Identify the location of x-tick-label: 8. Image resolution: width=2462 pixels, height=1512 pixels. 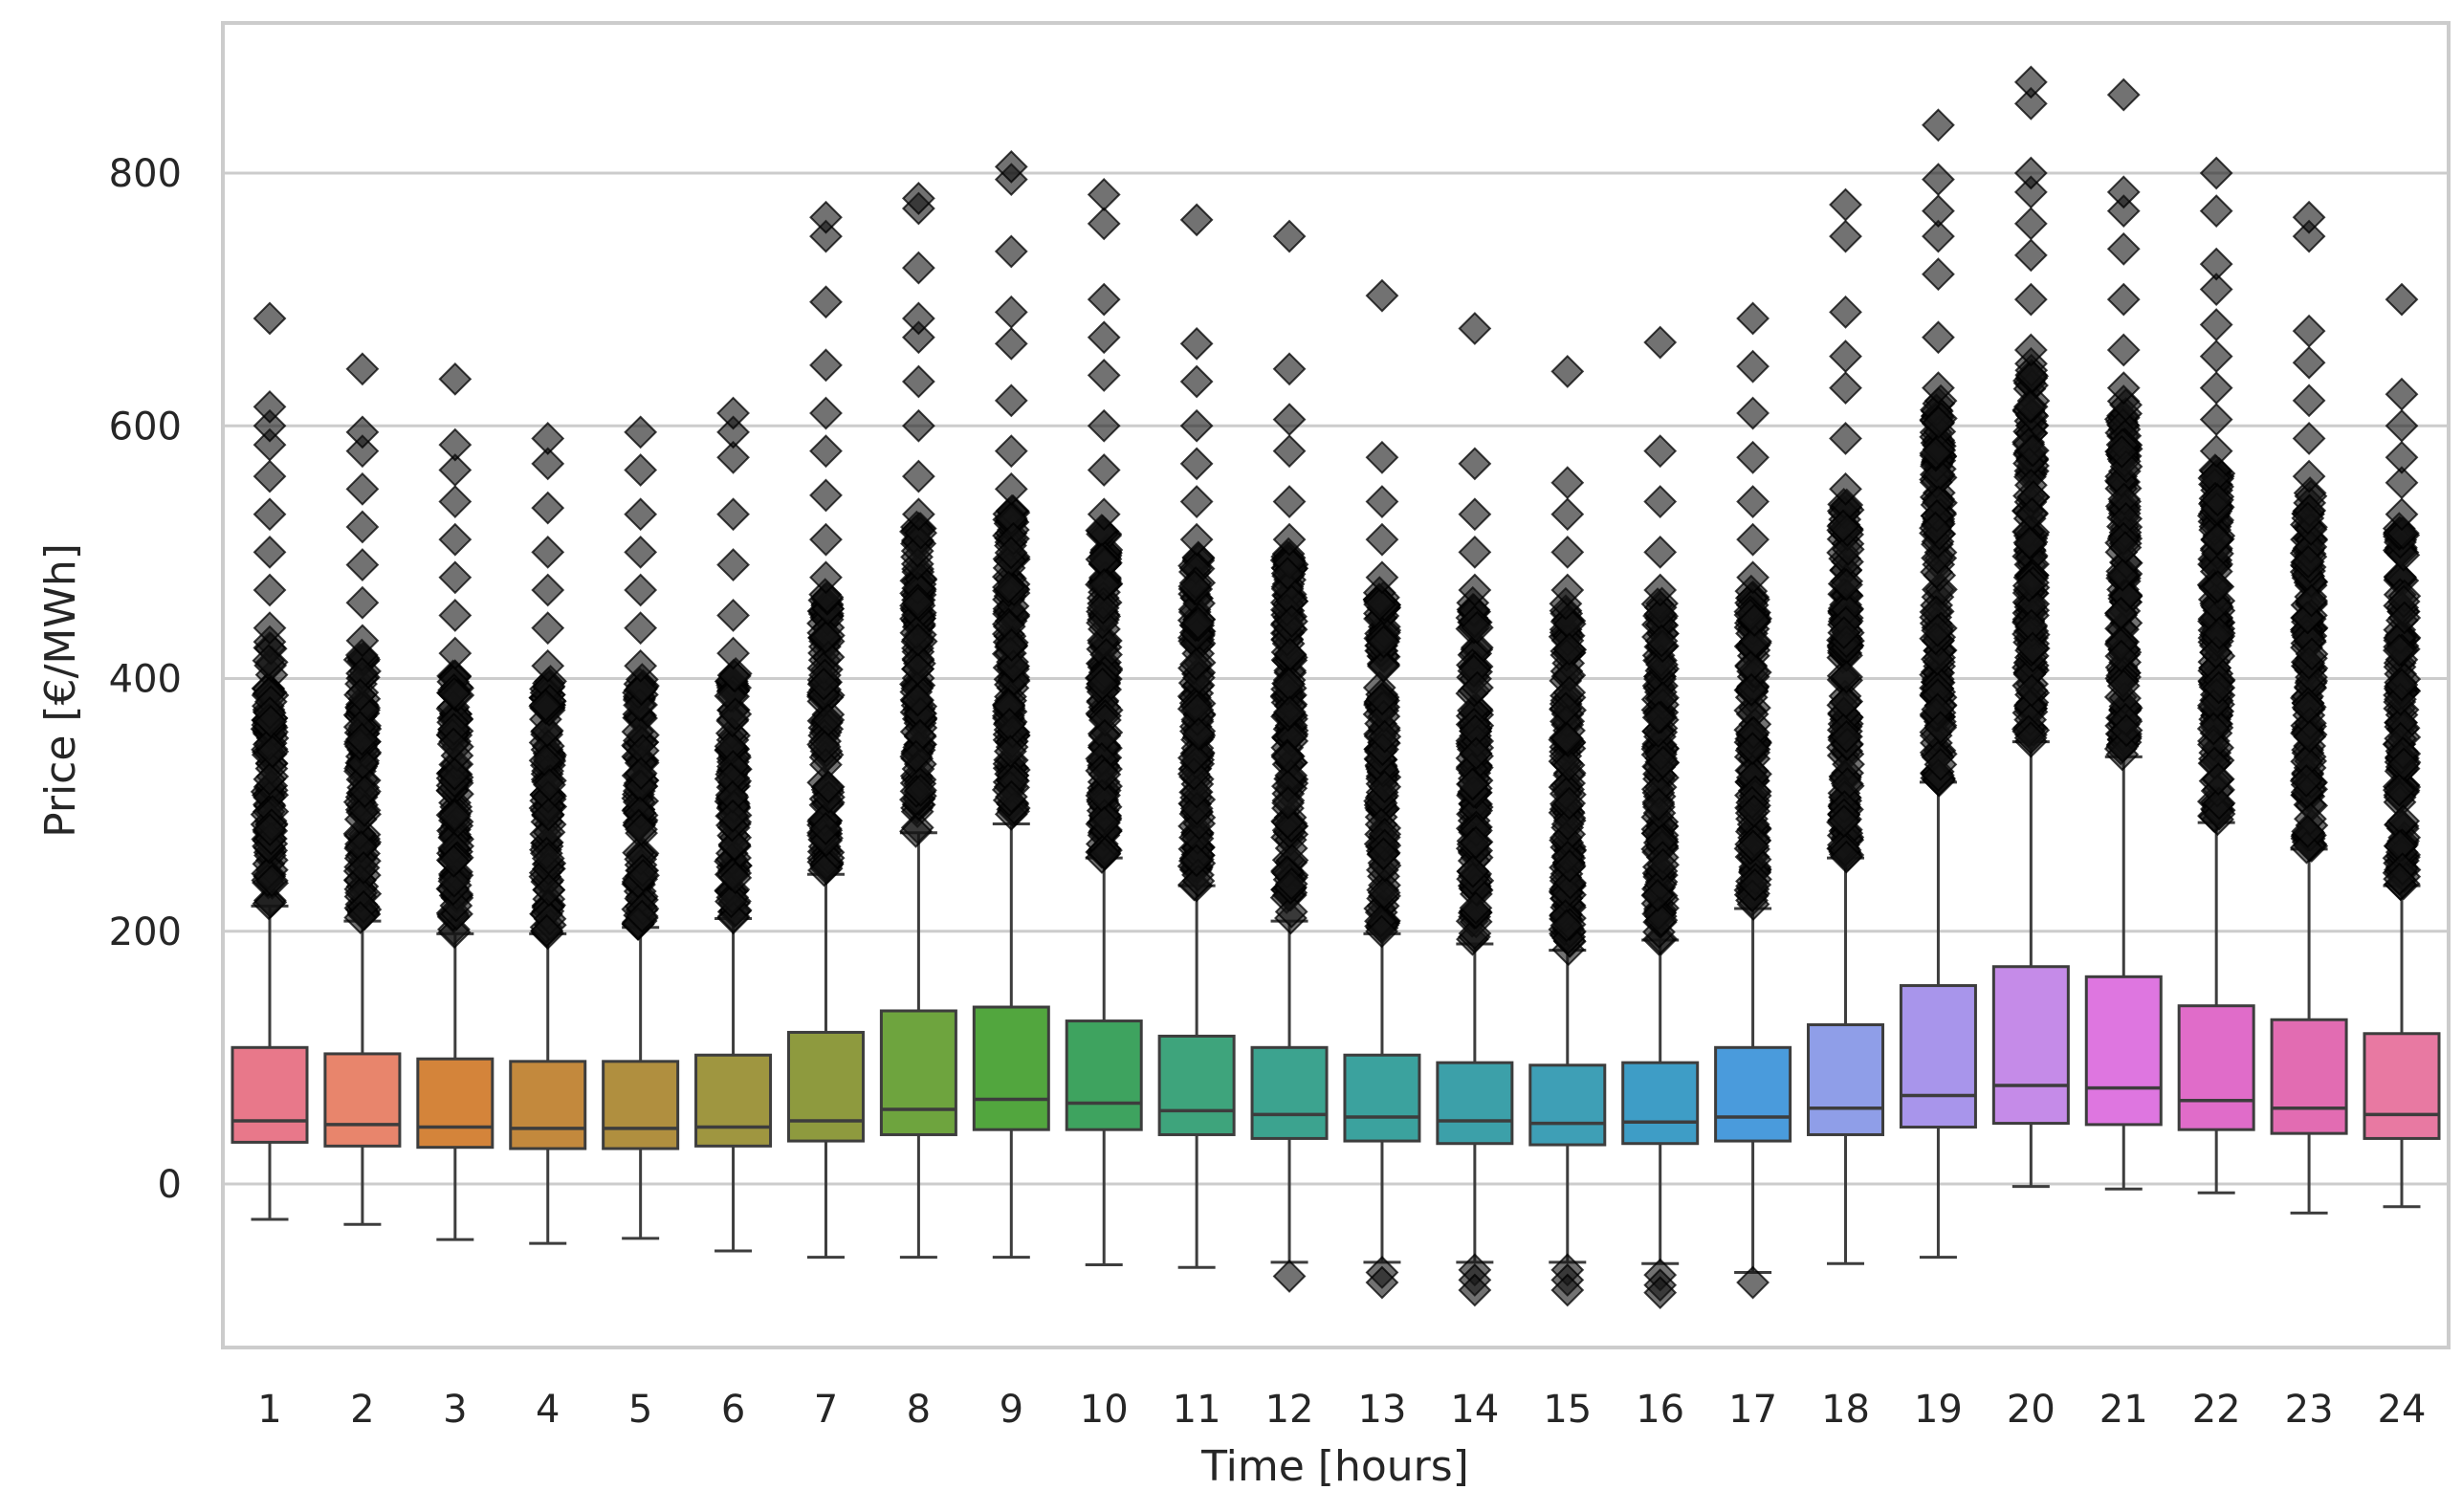
(919, 1410).